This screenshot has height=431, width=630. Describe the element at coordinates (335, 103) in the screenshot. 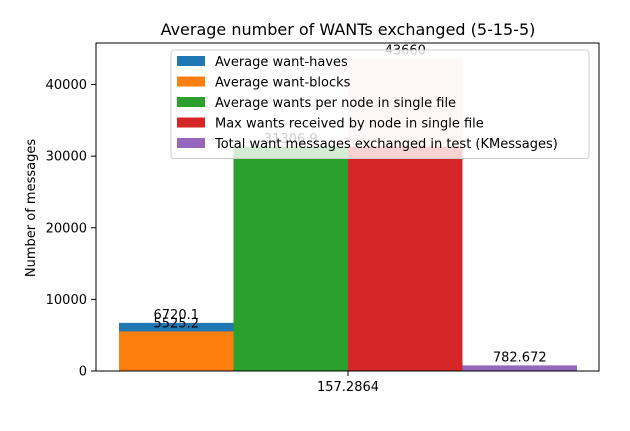

I see `legend-label-2: Average wants per node in single file` at that location.